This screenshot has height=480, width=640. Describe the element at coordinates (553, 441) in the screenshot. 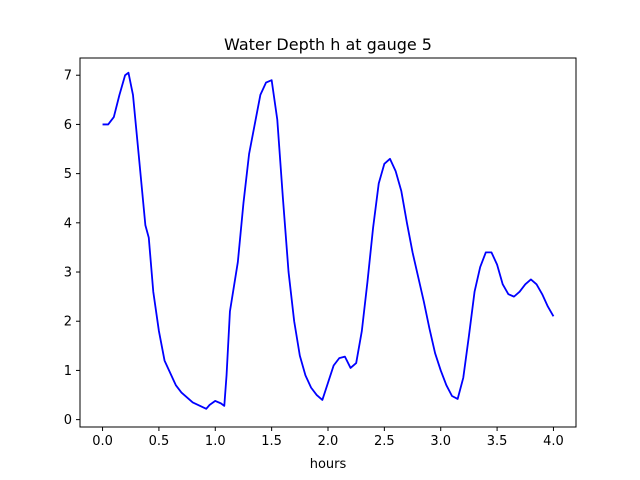

I see `x-tick-label: 4.0` at that location.